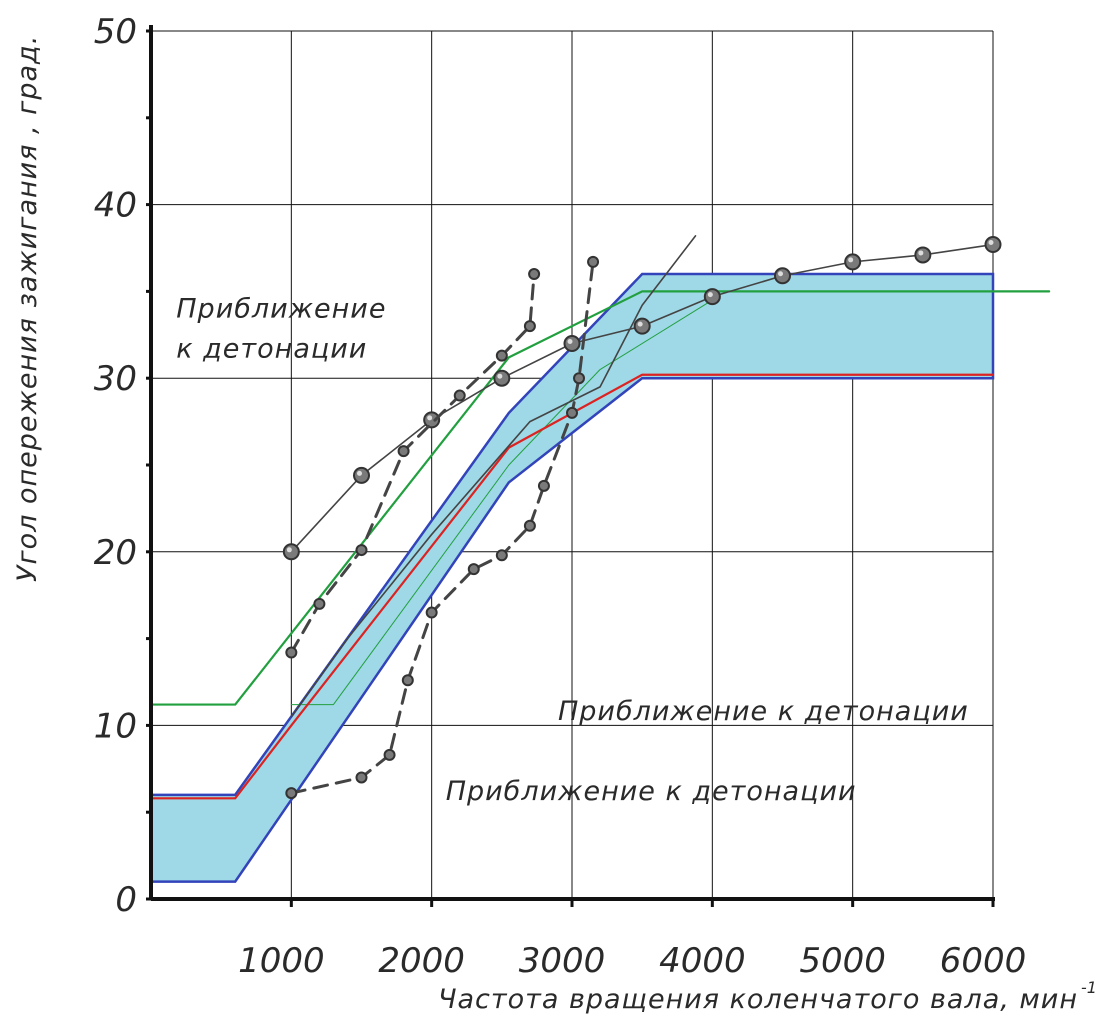 This screenshot has height=1036, width=1103. Describe the element at coordinates (842, 961) in the screenshot. I see `x-tick-label: 5000` at that location.